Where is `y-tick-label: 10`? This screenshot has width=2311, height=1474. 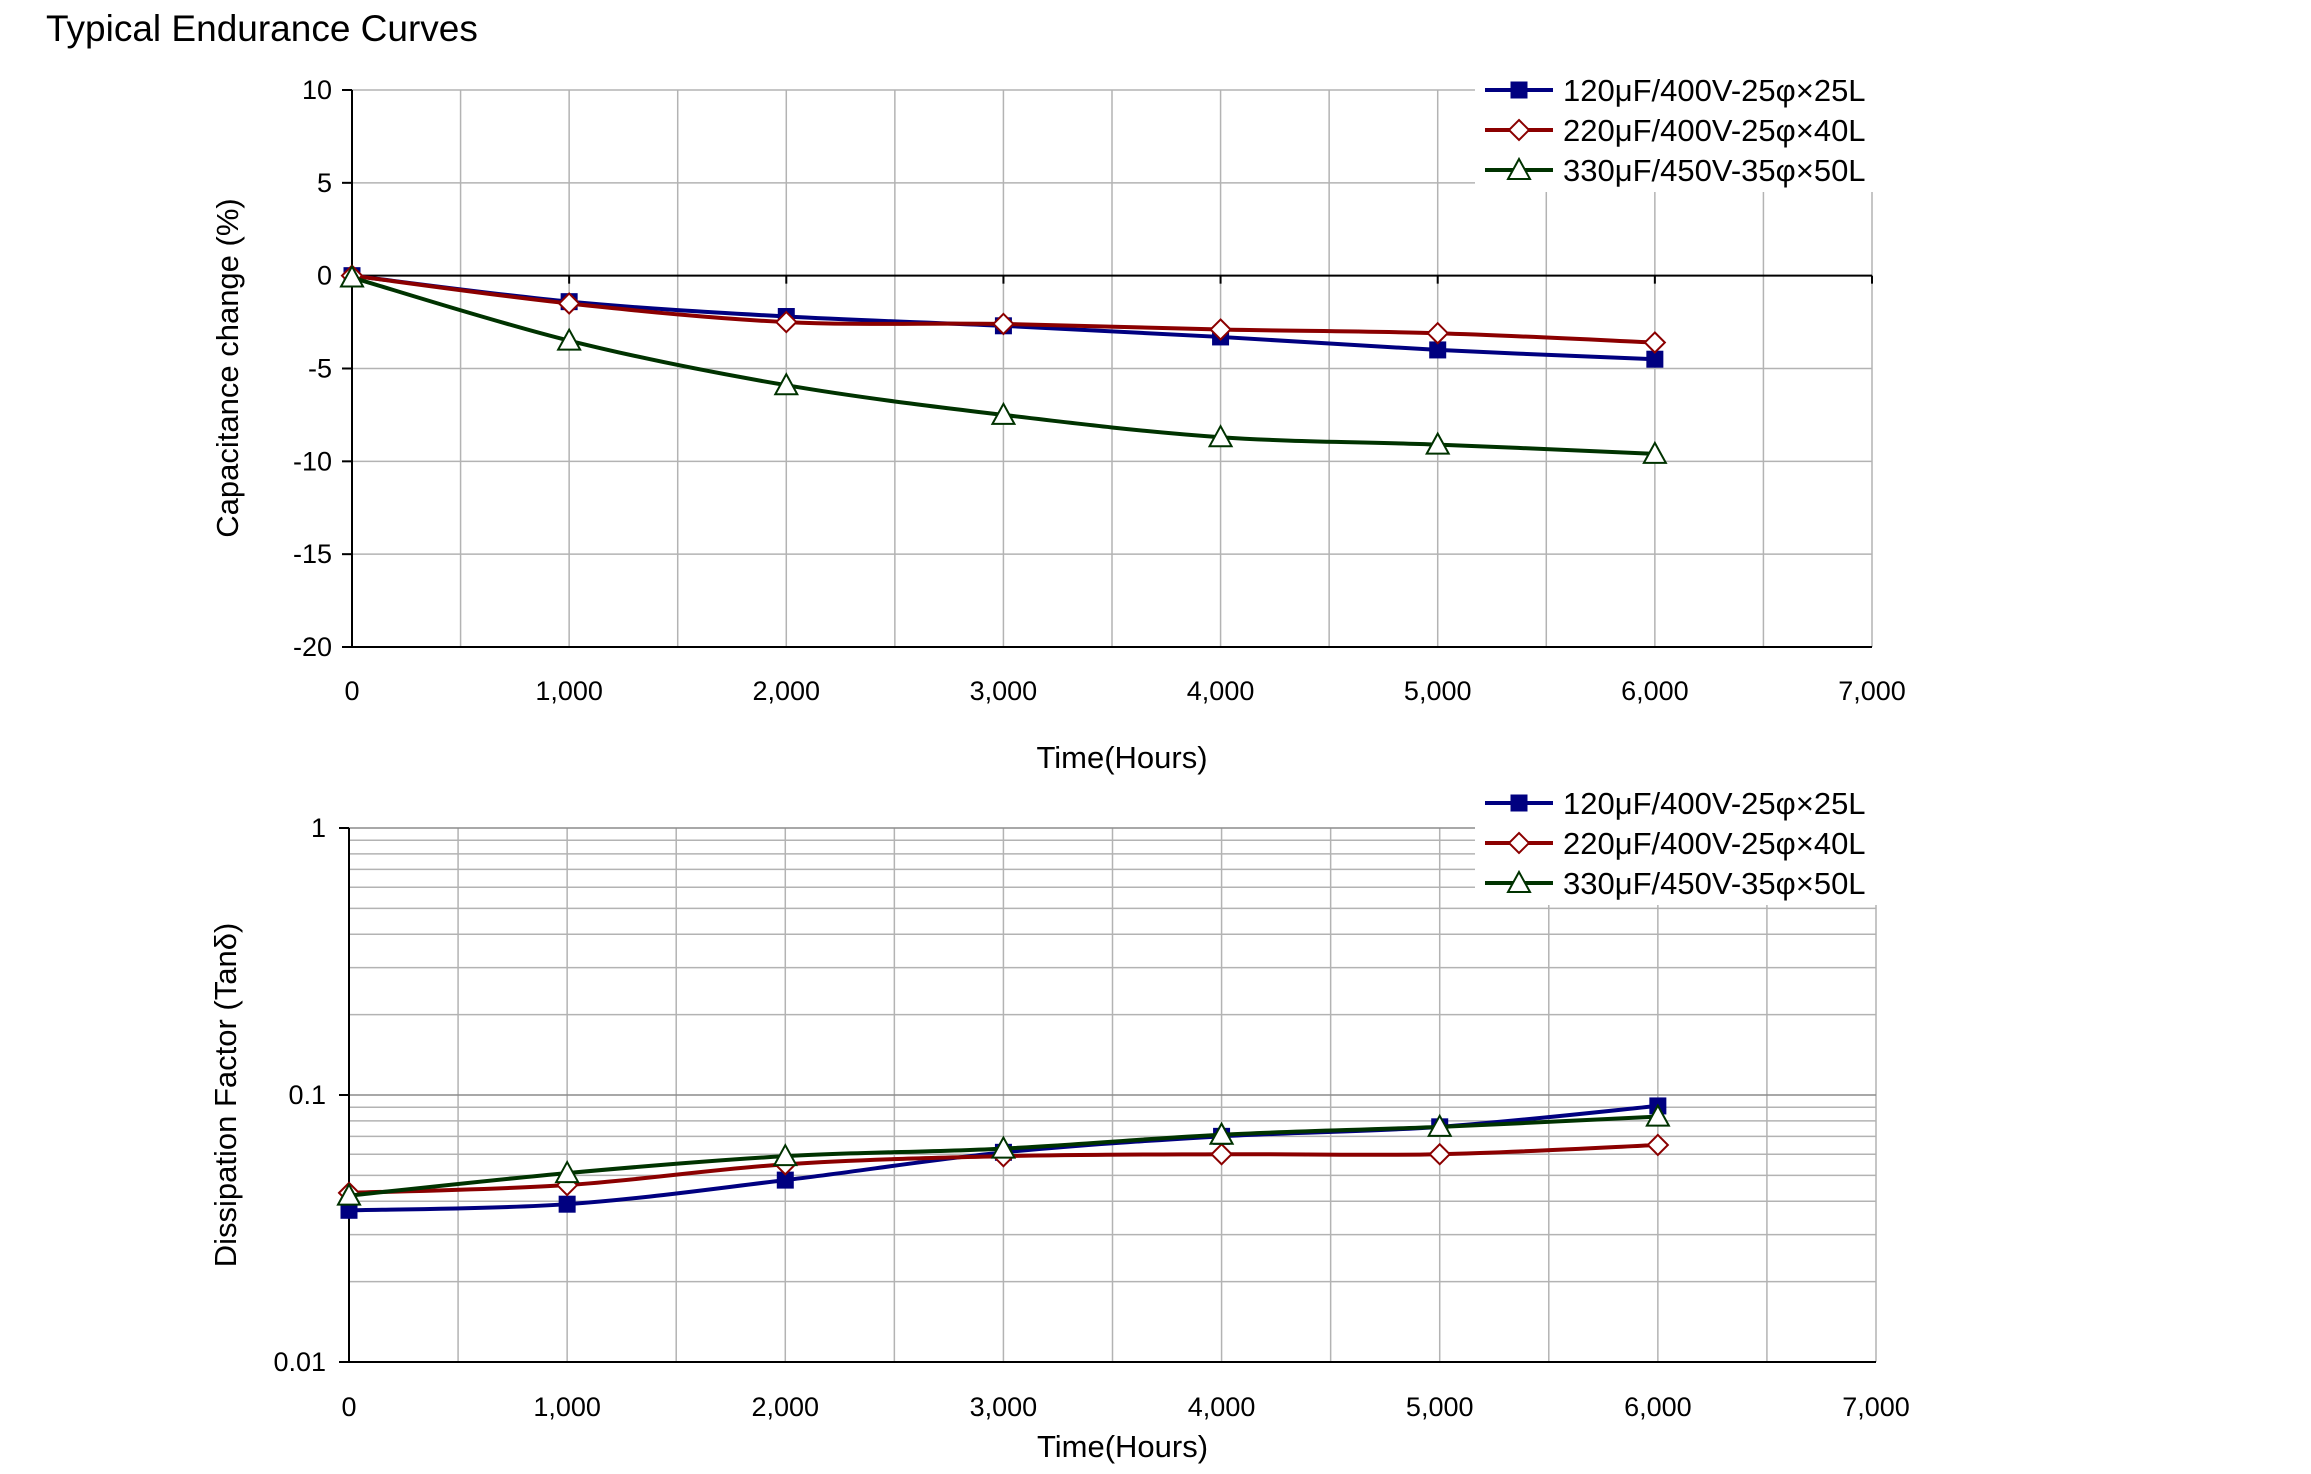
y-tick-label: 10 is located at coordinates (317, 90).